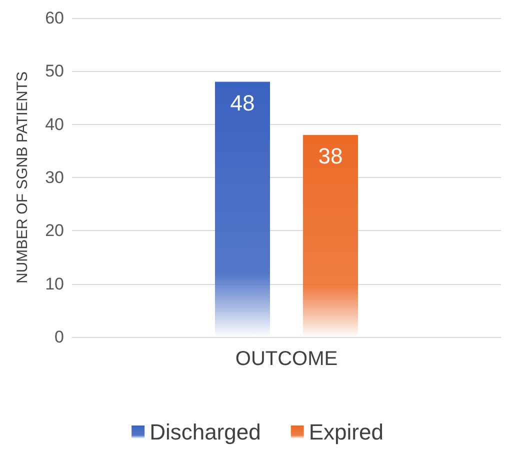 The height and width of the screenshot is (450, 515). Describe the element at coordinates (242, 103) in the screenshot. I see `data-label: 48` at that location.